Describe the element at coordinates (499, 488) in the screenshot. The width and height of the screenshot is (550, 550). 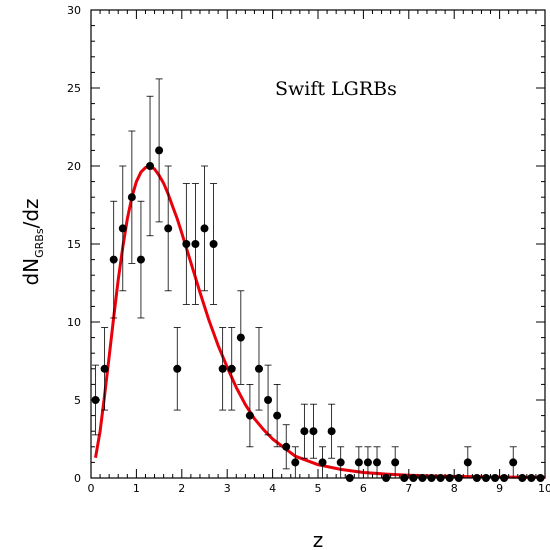
I see `x-tick-label: 9` at that location.